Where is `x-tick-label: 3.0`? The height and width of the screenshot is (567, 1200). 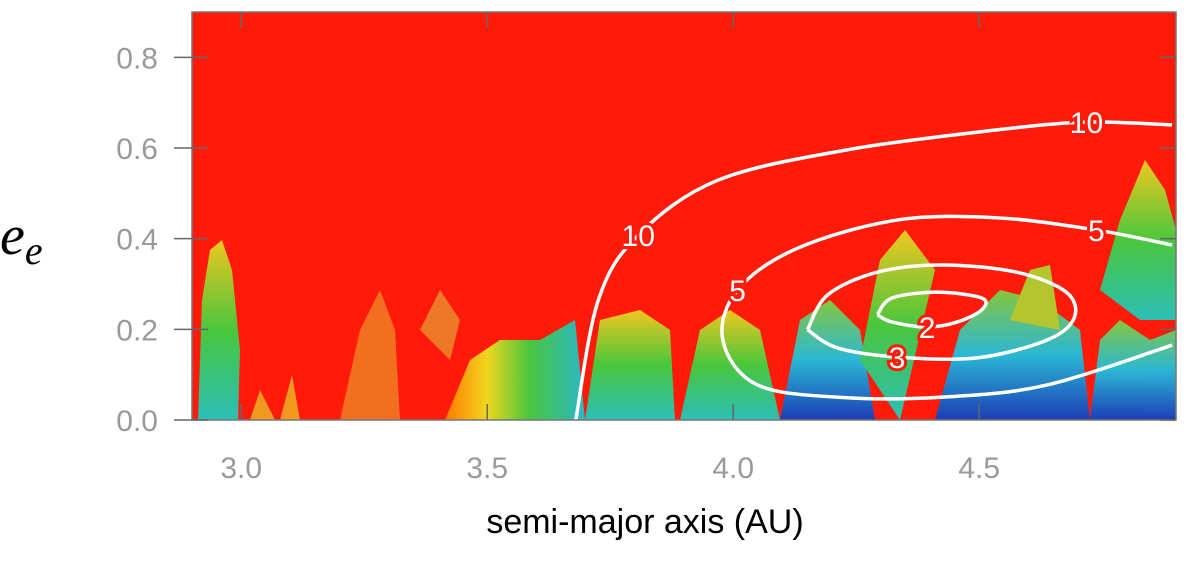
x-tick-label: 3.0 is located at coordinates (241, 468).